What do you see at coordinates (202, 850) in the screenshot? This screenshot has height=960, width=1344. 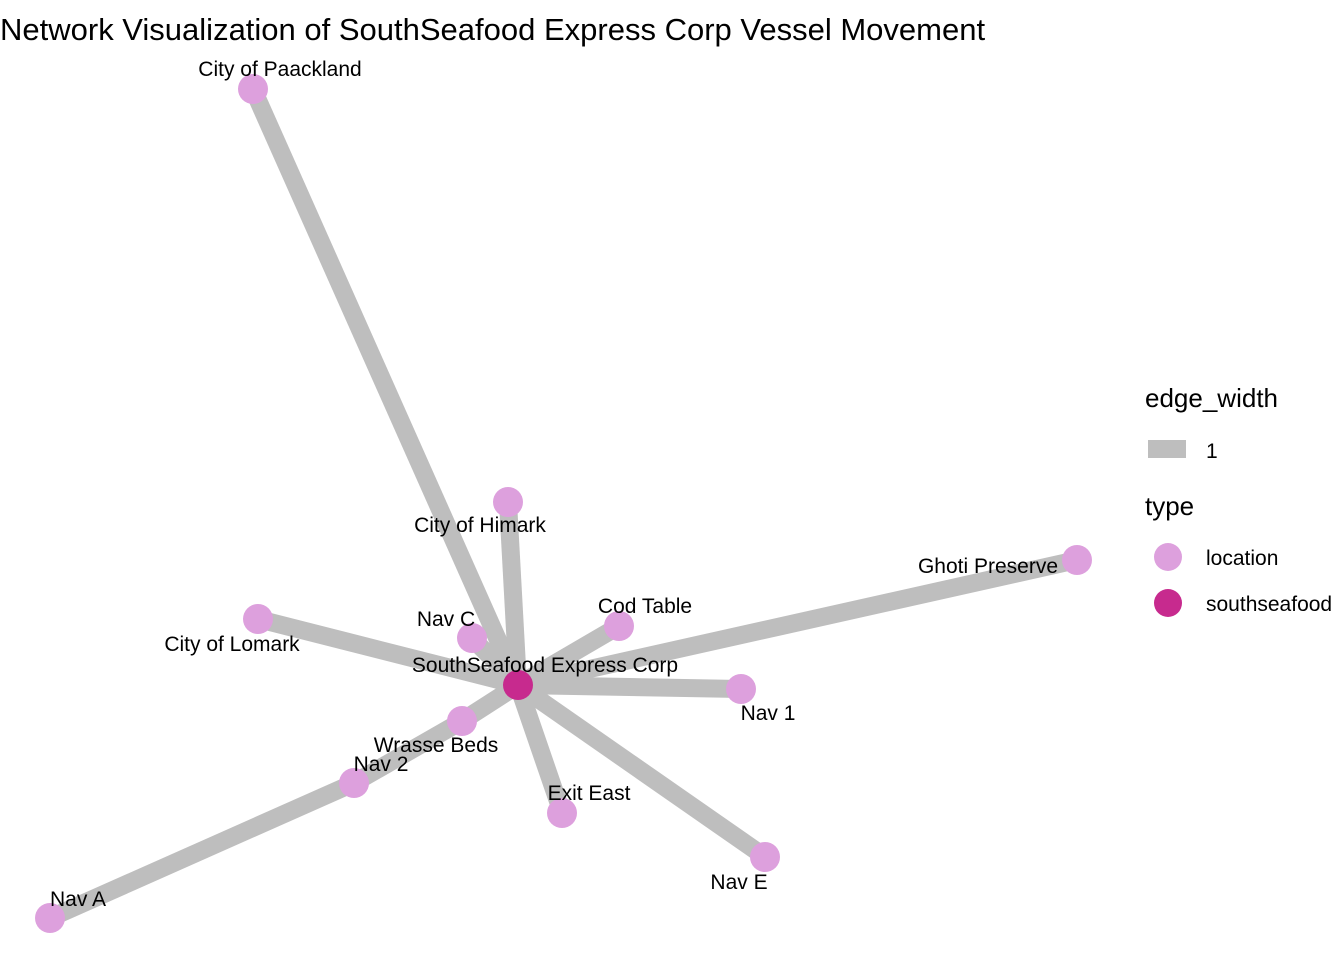 I see `edge-nav2-nava` at bounding box center [202, 850].